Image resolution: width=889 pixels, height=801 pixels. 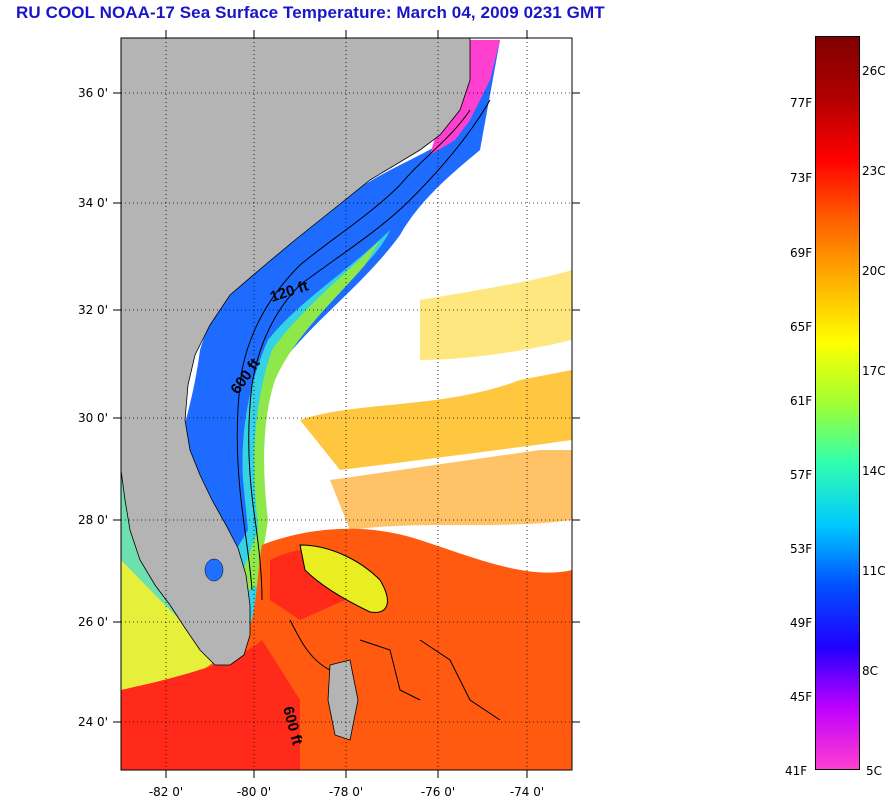 I want to click on celsius-label: 11C, so click(x=874, y=571).